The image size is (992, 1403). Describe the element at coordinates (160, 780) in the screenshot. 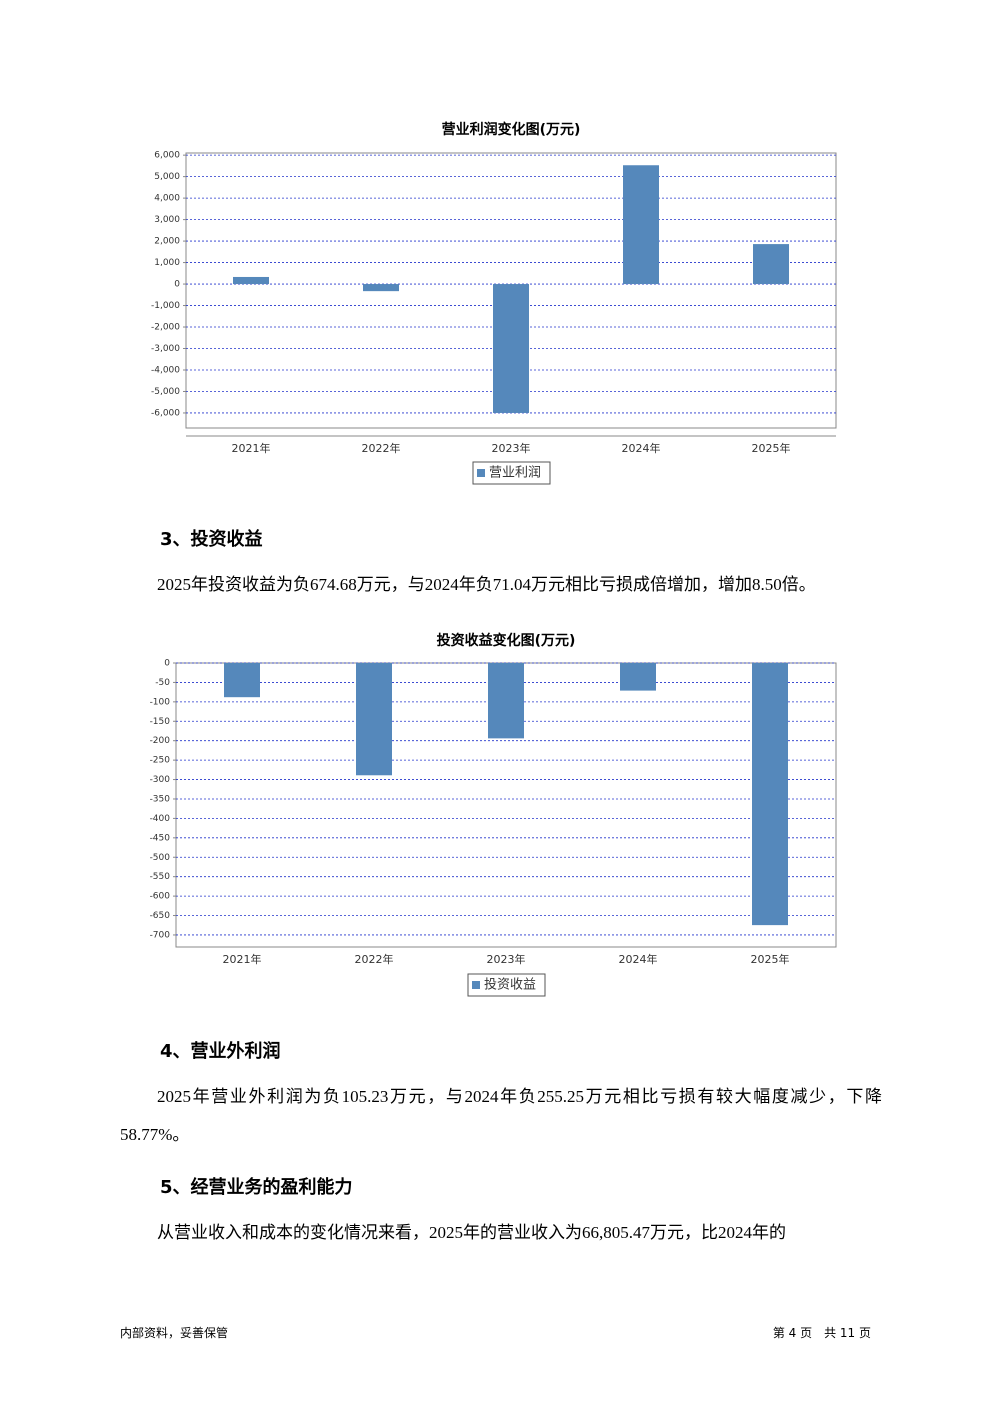

I see `y-tick-label: -300` at that location.